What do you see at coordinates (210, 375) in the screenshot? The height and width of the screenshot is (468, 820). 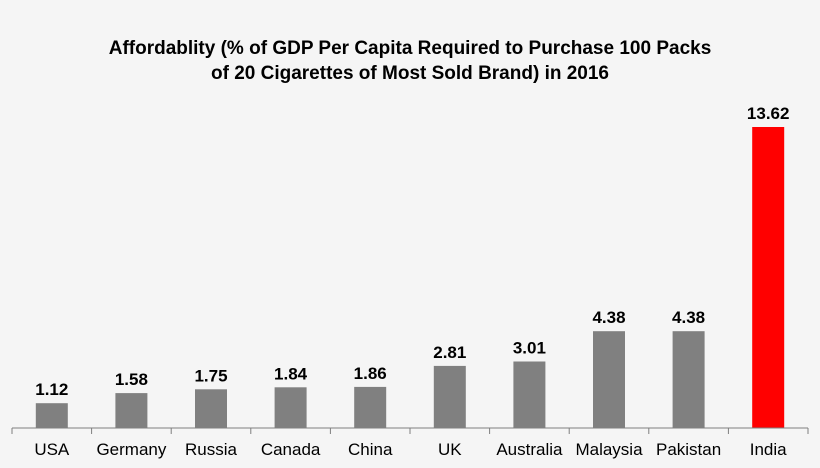 I see `bar-value-label: 1.75` at bounding box center [210, 375].